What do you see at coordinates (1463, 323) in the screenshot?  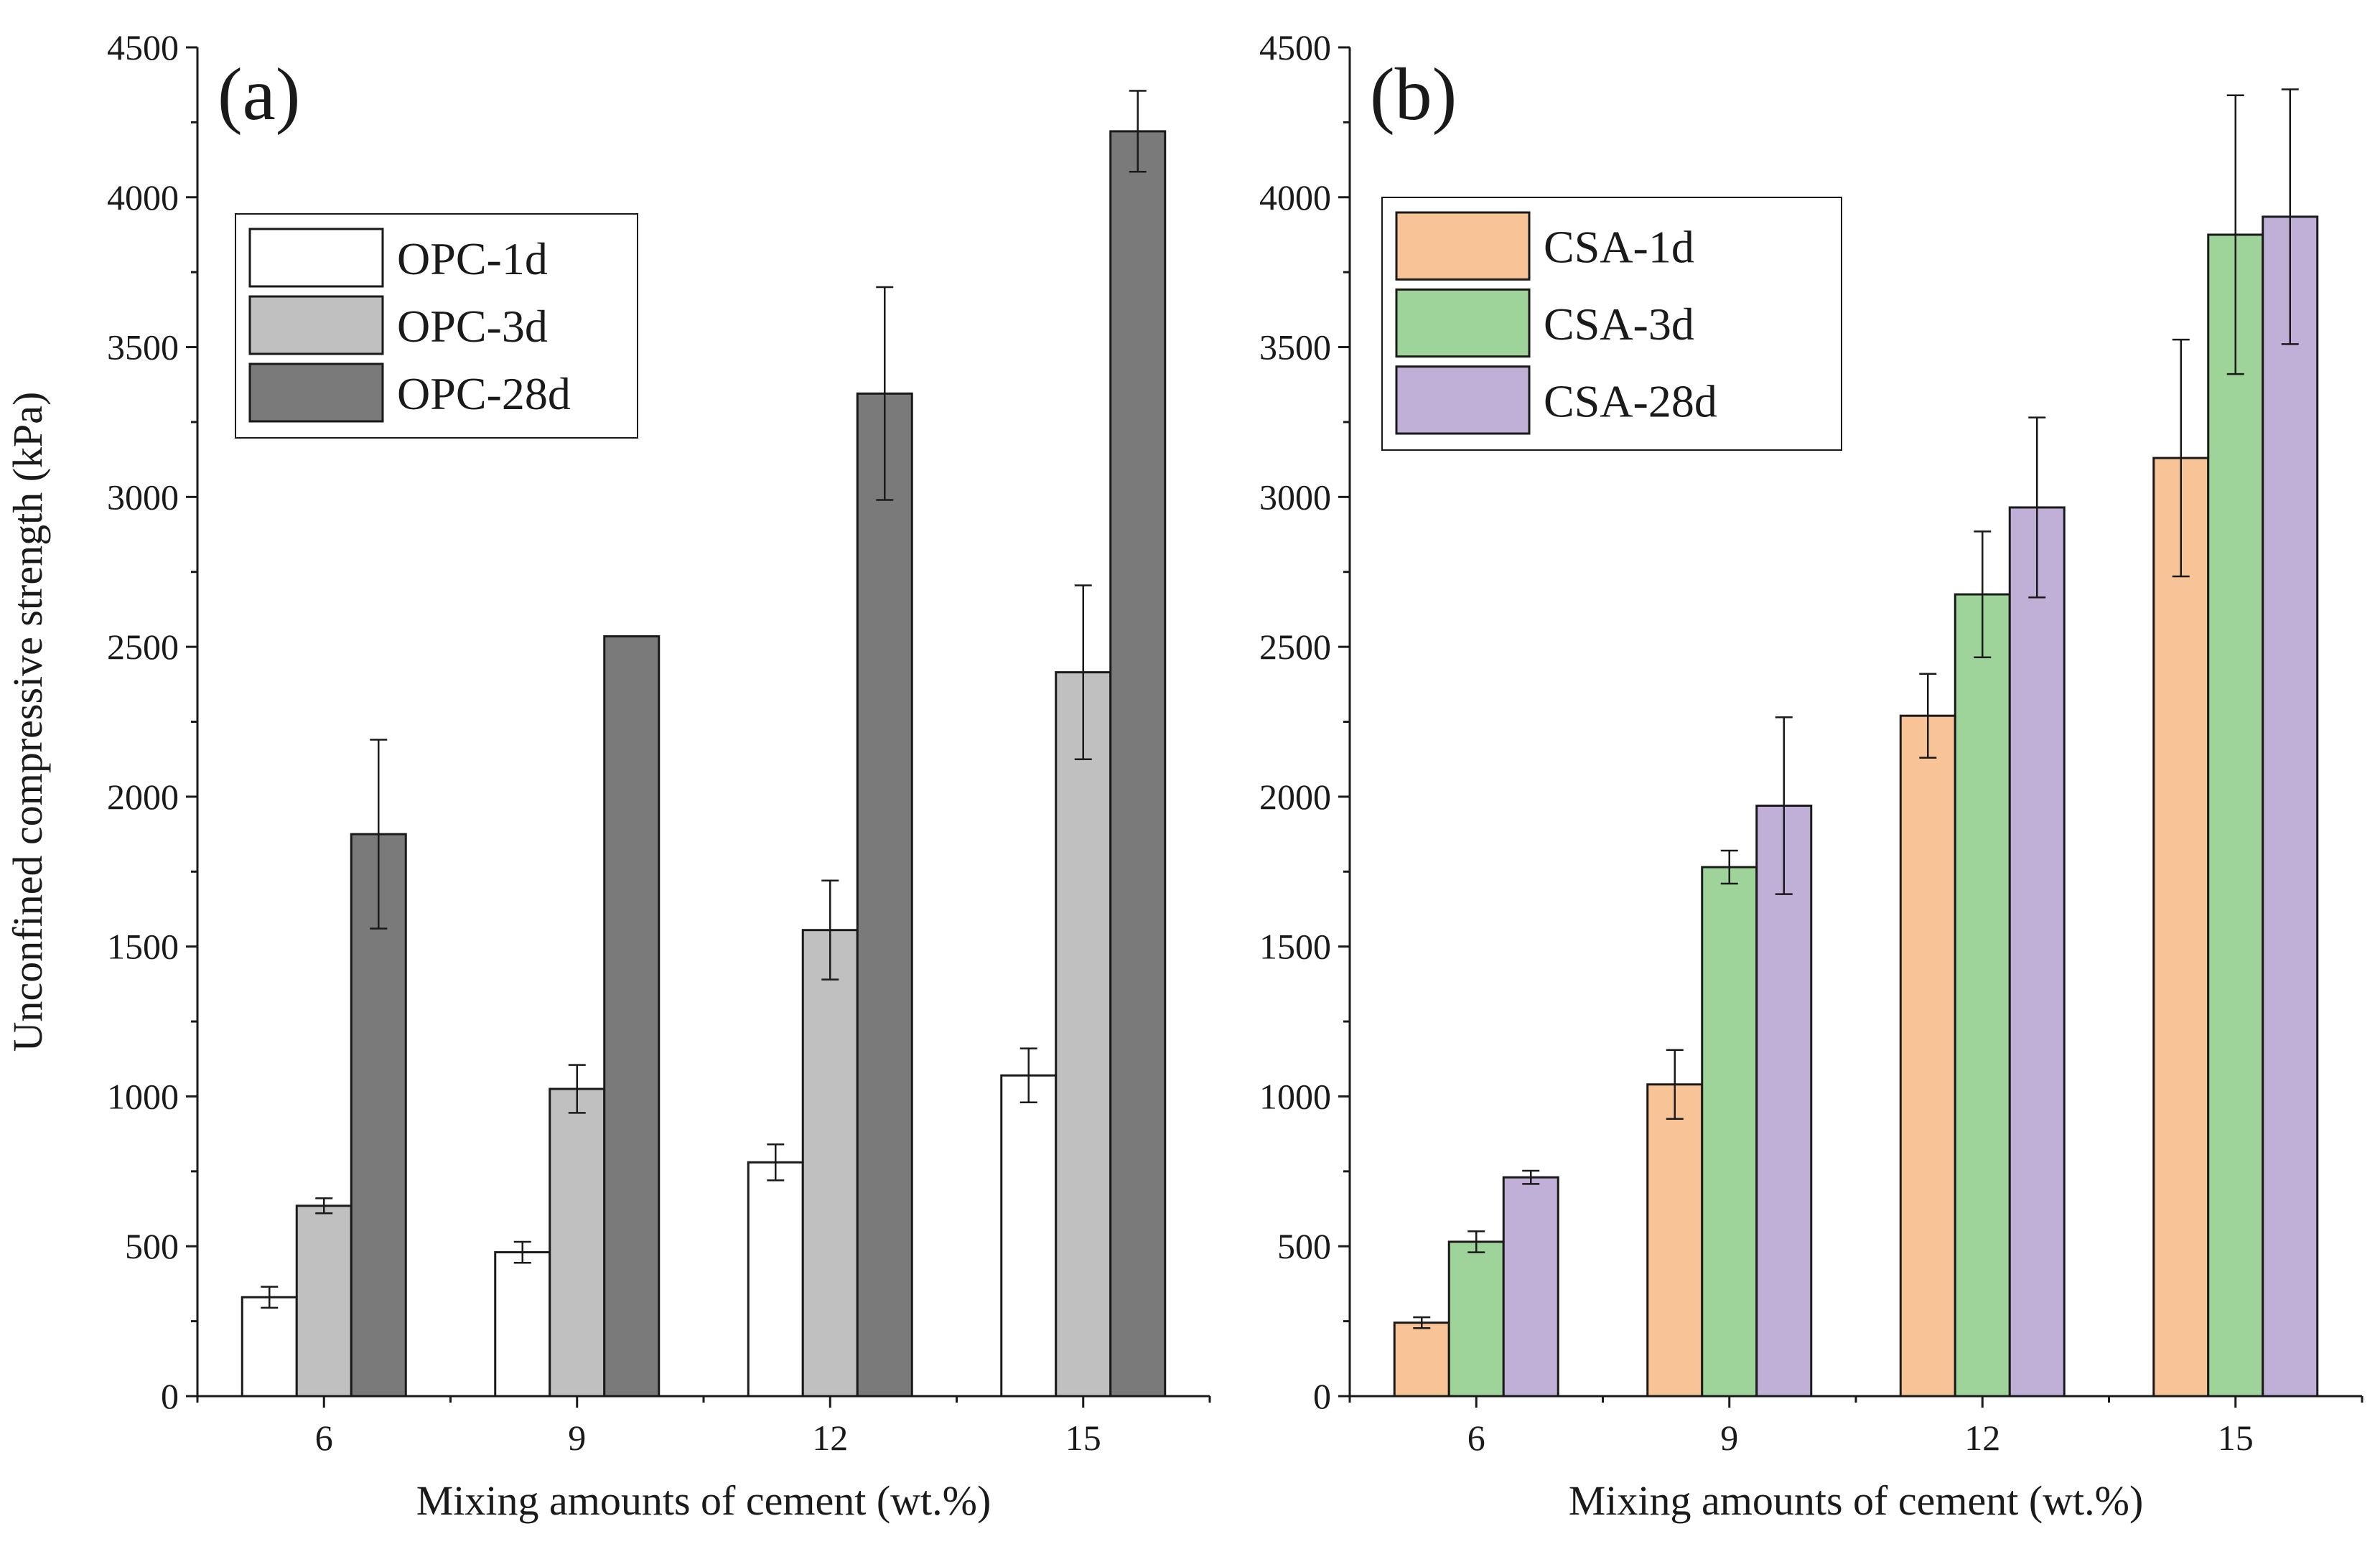 I see `legend-swatch-csa-3d` at bounding box center [1463, 323].